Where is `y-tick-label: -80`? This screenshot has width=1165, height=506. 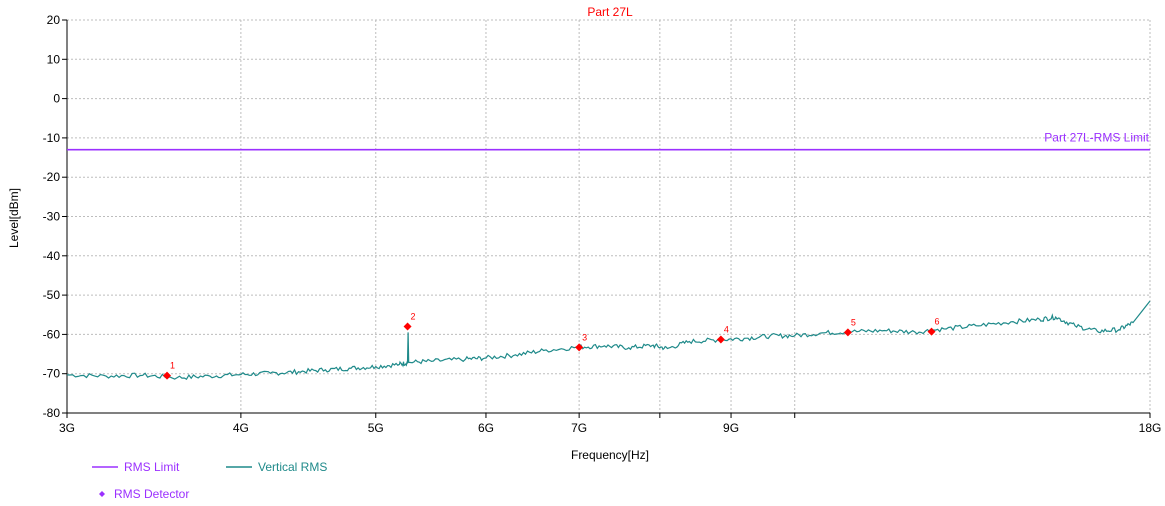
y-tick-label: -80 is located at coordinates (52, 413).